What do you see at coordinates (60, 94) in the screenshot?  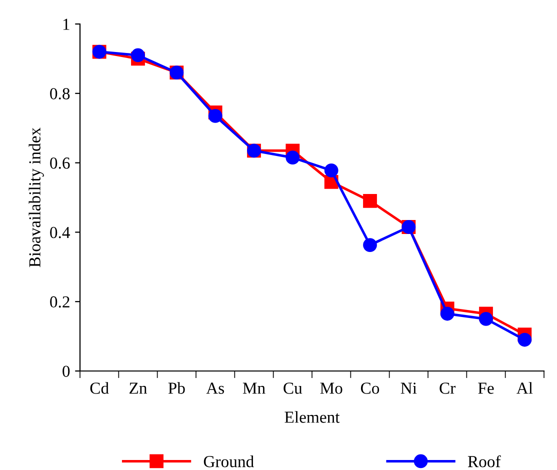 I see `y-tick-label: 0.8` at bounding box center [60, 94].